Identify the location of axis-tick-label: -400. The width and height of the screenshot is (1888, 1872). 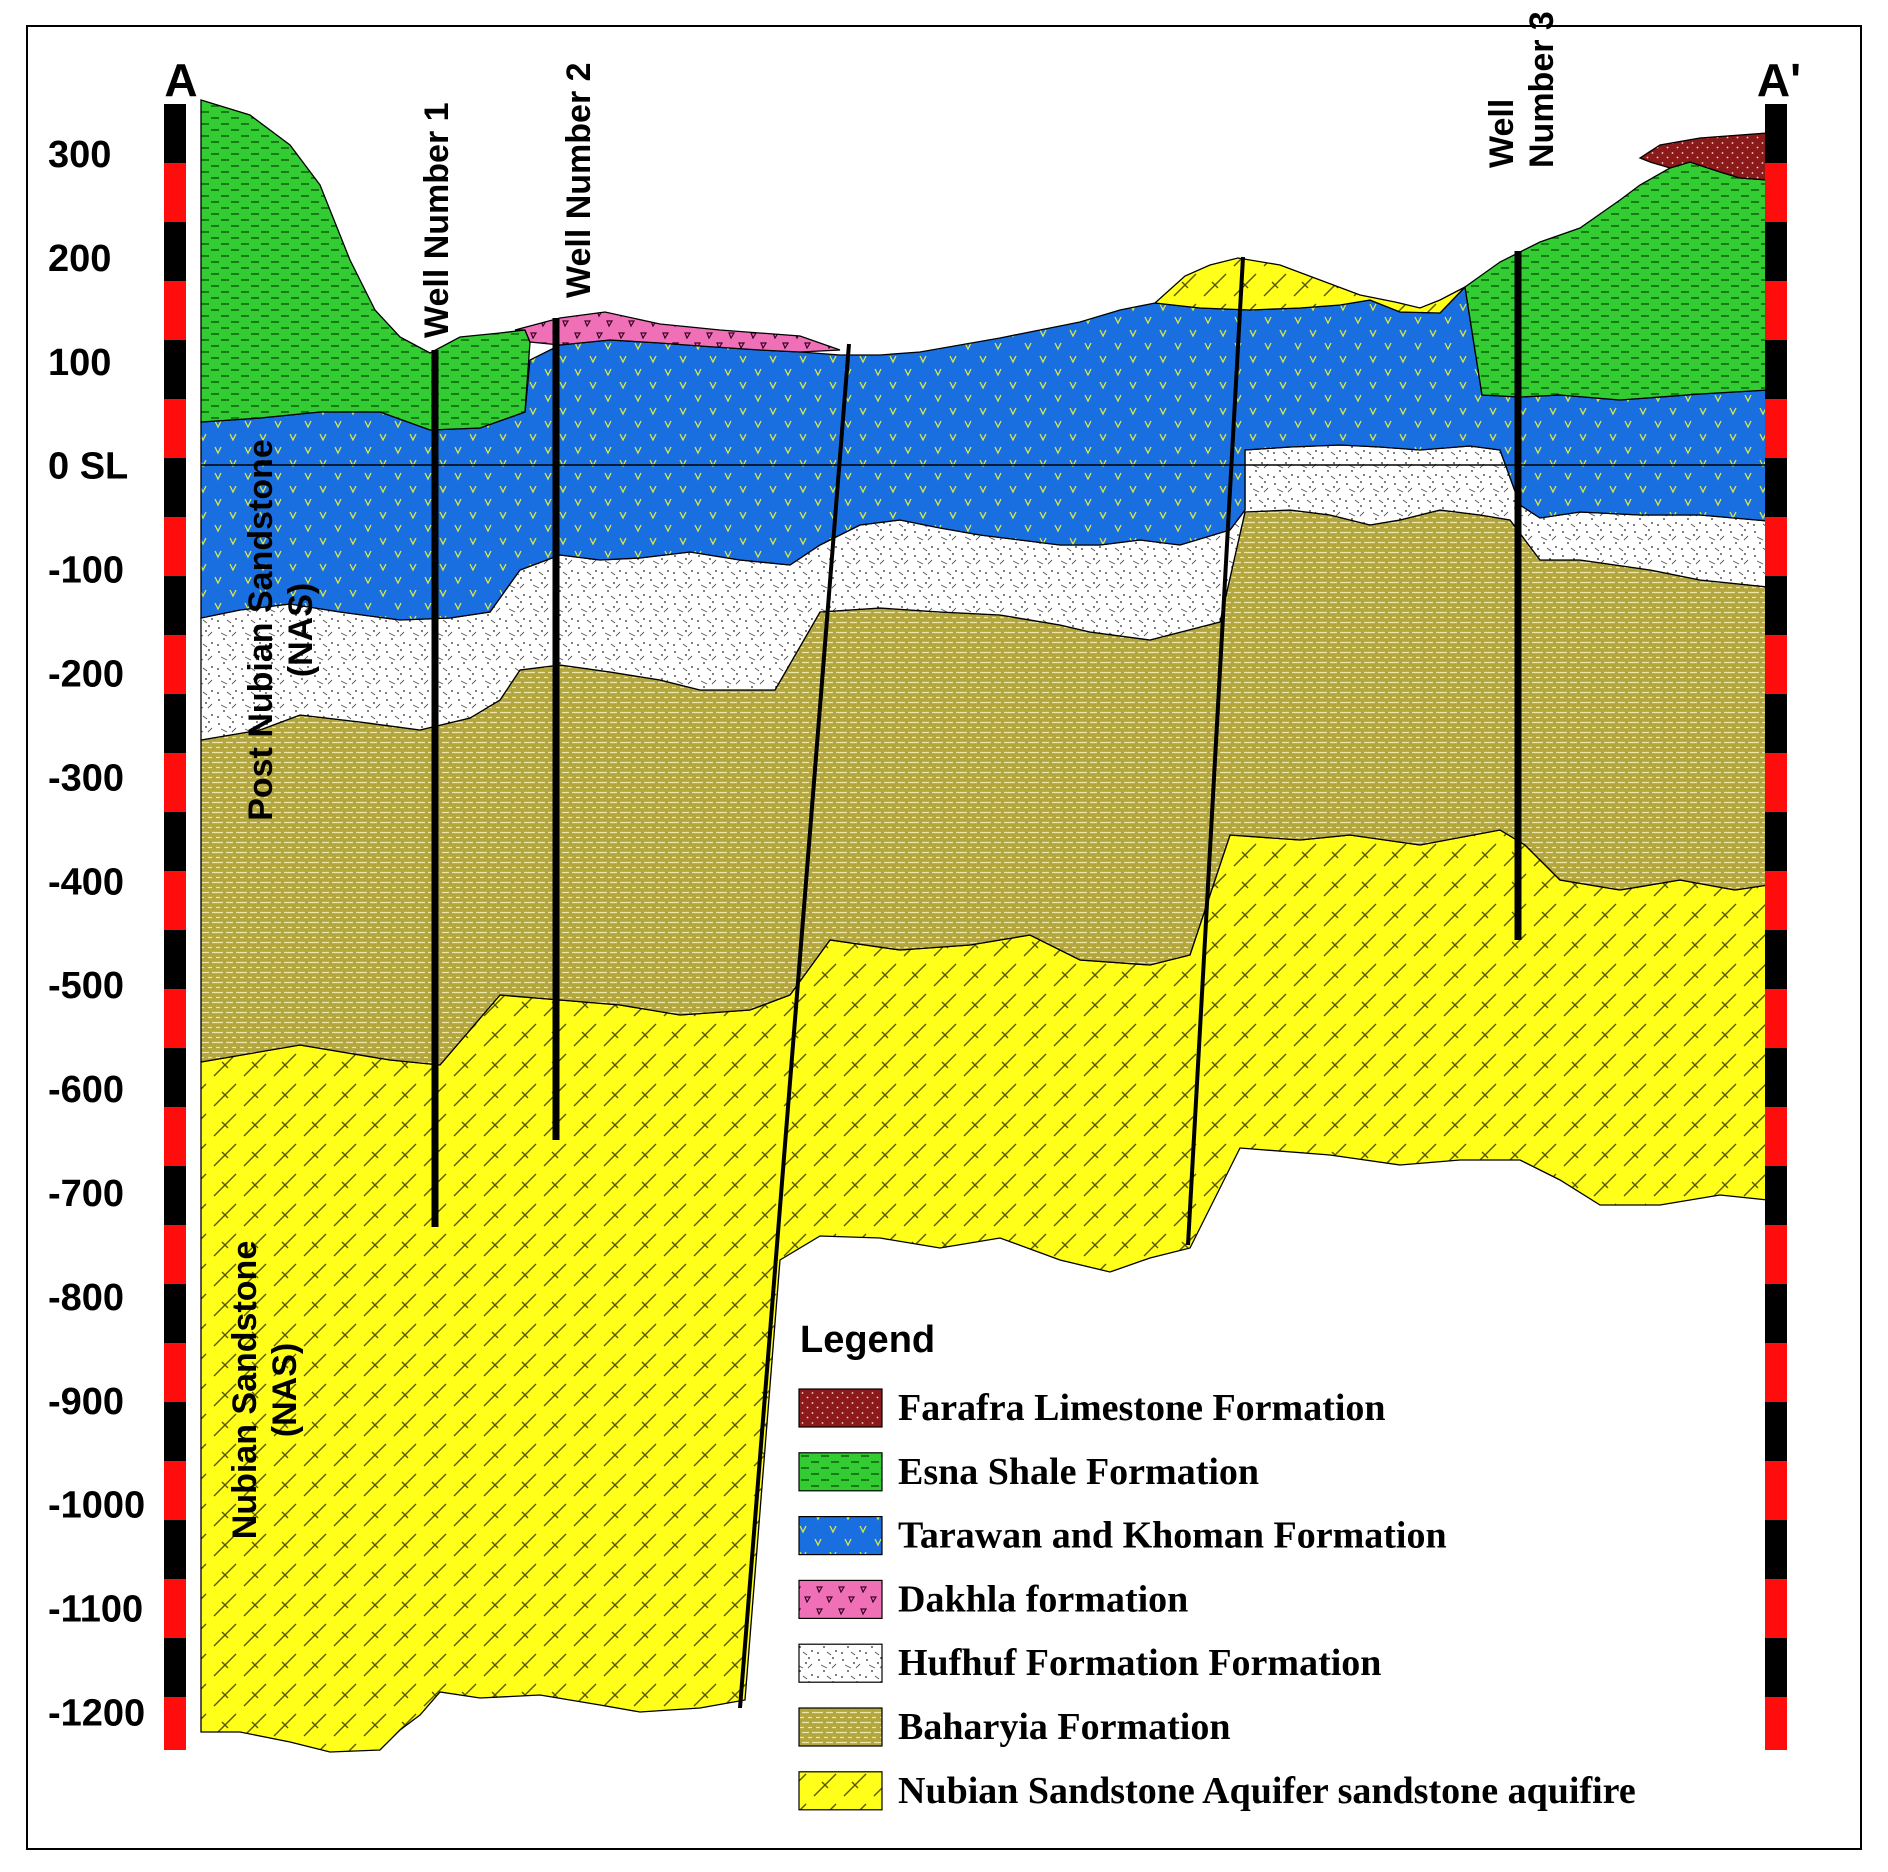
(86, 882).